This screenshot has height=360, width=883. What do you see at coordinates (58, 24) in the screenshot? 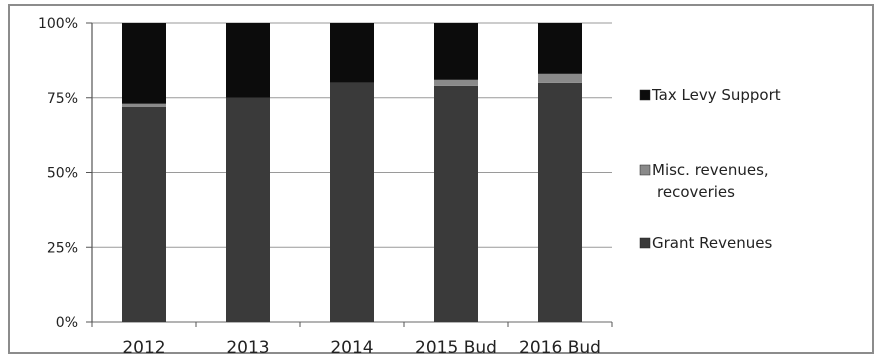
I see `y-tick-label: 100%` at bounding box center [58, 24].